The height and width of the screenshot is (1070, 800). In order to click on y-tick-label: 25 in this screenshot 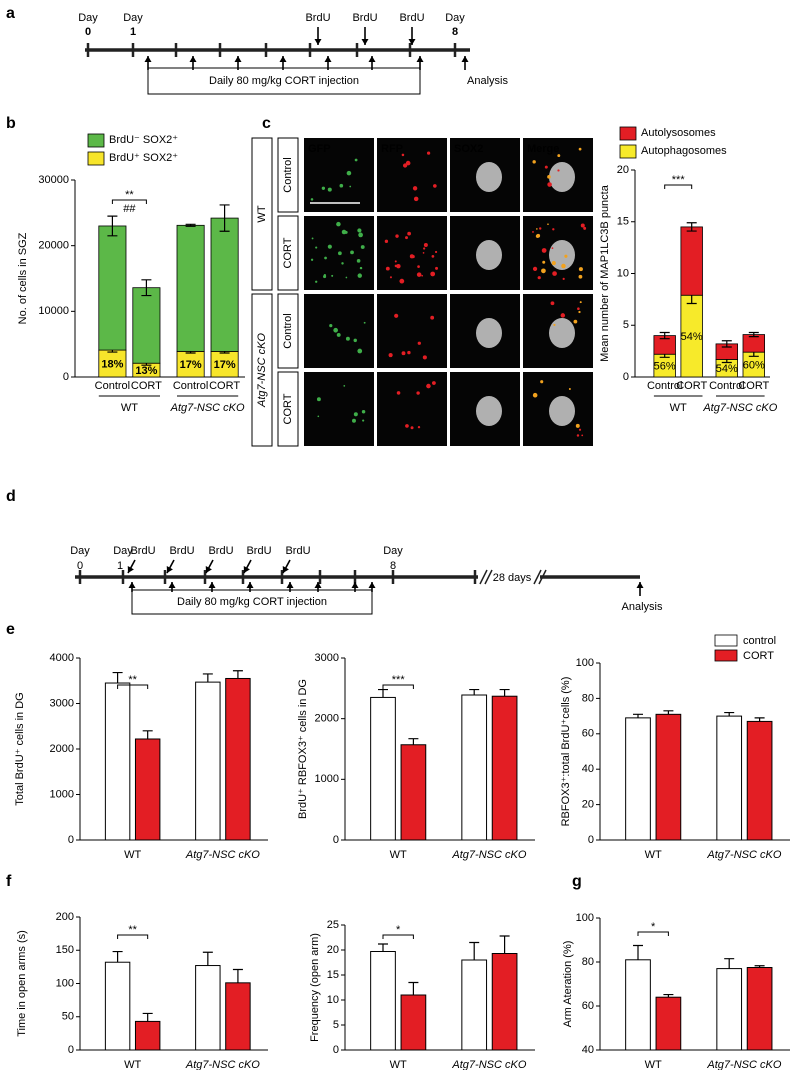, I will do `click(333, 925)`.